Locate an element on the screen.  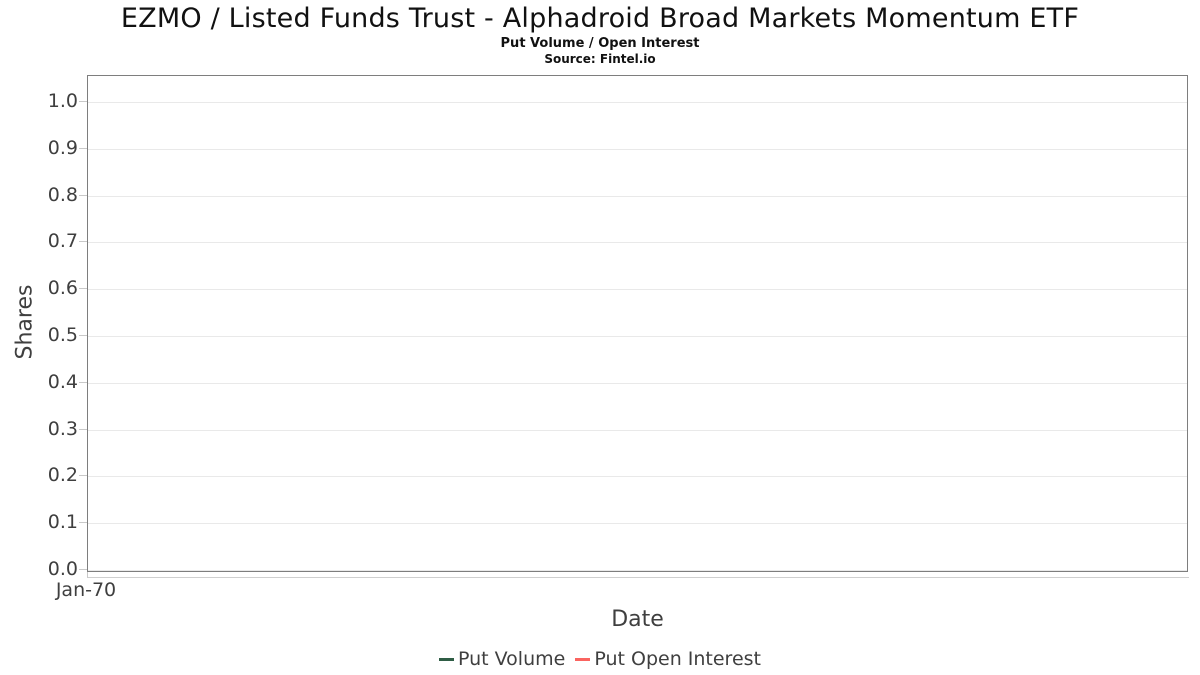
y-tick-label: 0.2 is located at coordinates (62, 475).